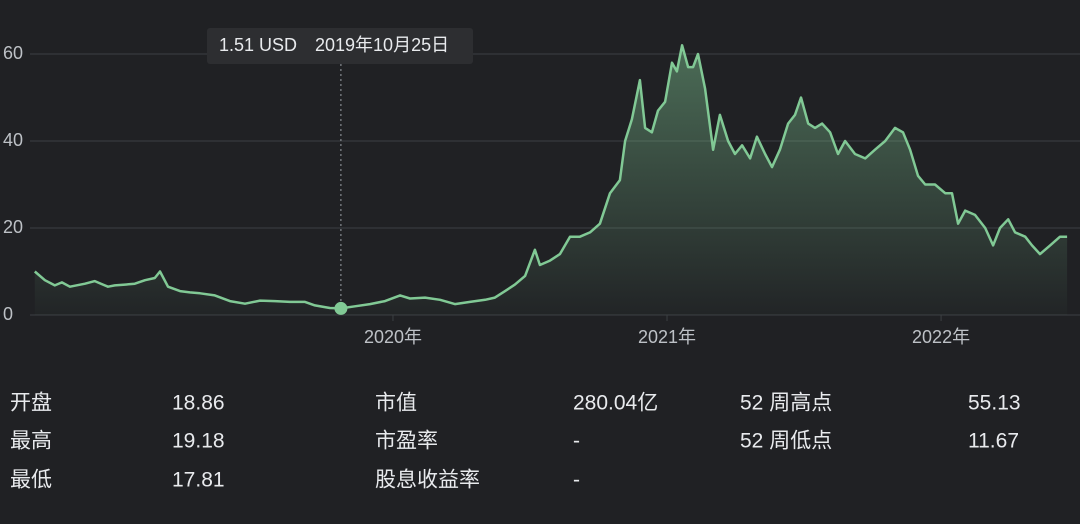 Image resolution: width=1080 pixels, height=524 pixels. What do you see at coordinates (198, 403) in the screenshot?
I see `stat-value: 18.86` at bounding box center [198, 403].